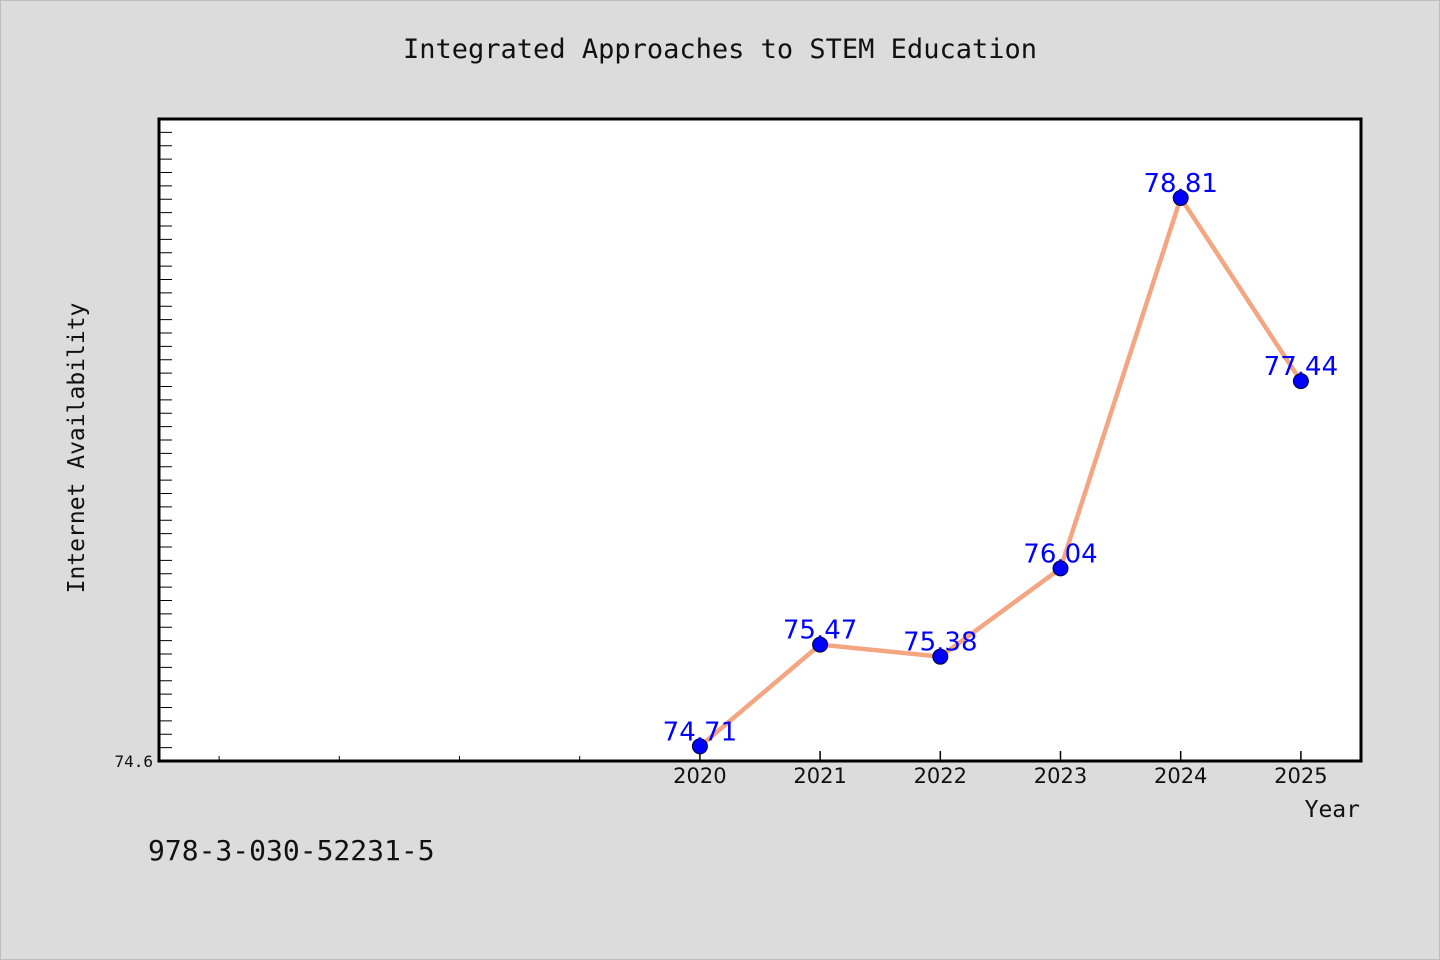  I want to click on data-label: 78.81, so click(1180, 184).